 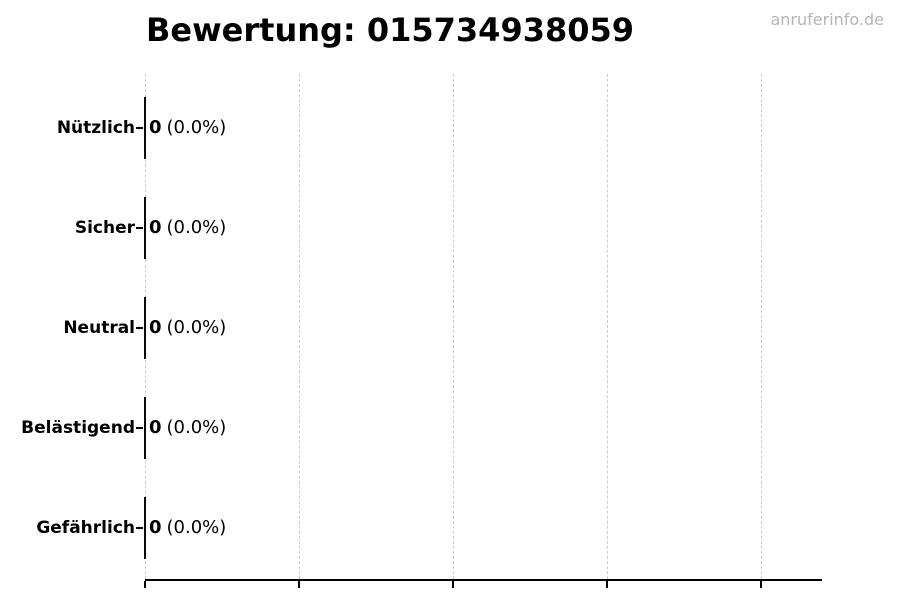 I want to click on chart-title: Bewertung: 015734938059, so click(x=390, y=30).